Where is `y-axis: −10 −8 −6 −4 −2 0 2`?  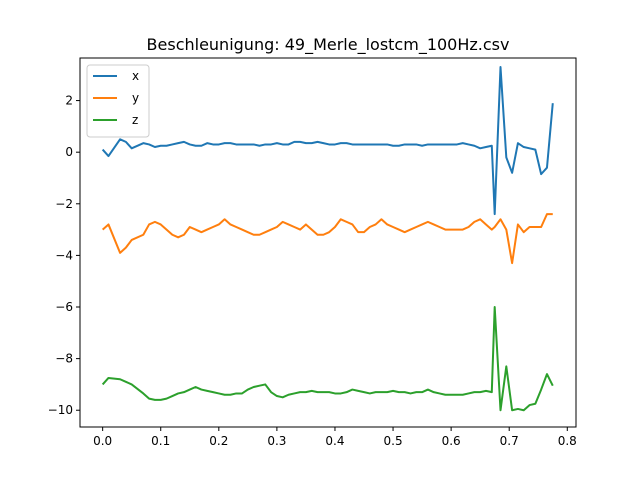 y-axis: −10 −8 −6 −4 −2 0 2 is located at coordinates (64, 255).